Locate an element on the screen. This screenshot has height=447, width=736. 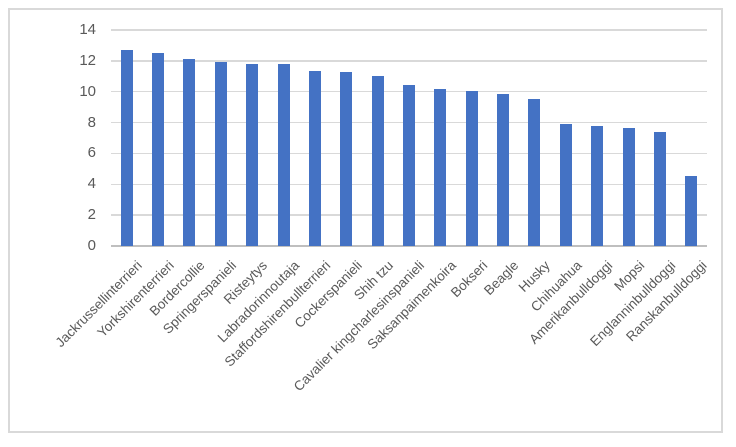
y-axis-tick-label: 12 is located at coordinates (87, 60).